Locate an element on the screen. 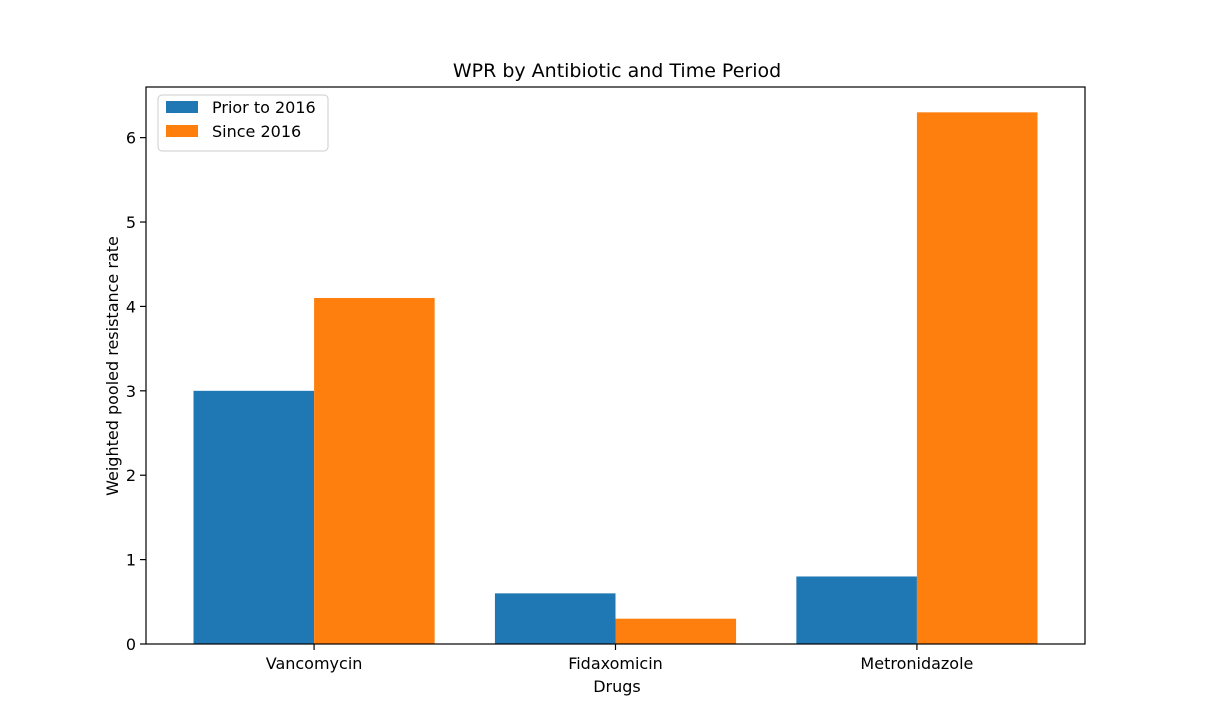  y-tick-label: 6 is located at coordinates (131, 138).